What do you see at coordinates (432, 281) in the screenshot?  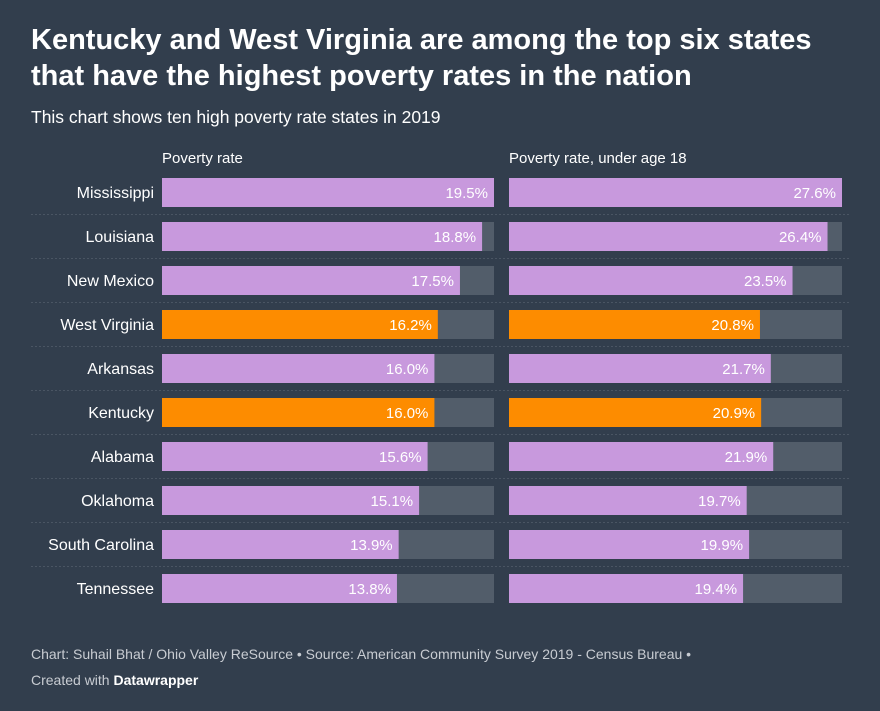 I see `value-label-poverty-rate-new-mexico: 17.5%` at bounding box center [432, 281].